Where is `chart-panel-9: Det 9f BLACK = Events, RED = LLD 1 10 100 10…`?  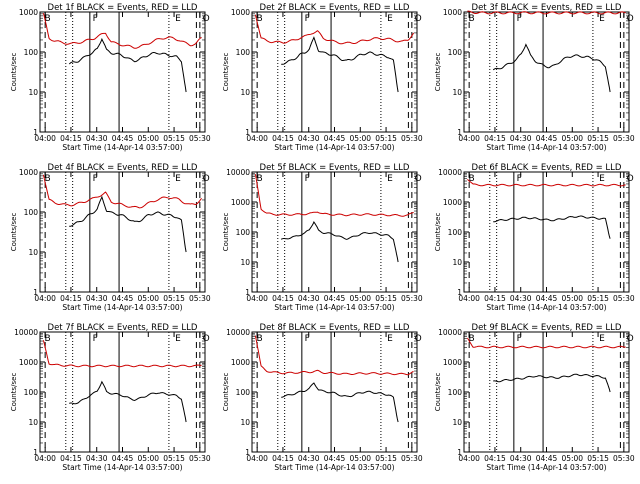
chart-panel-9: Det 9f BLACK = Events, RED = LLD 1 10 100 10… is located at coordinates (534, 397).